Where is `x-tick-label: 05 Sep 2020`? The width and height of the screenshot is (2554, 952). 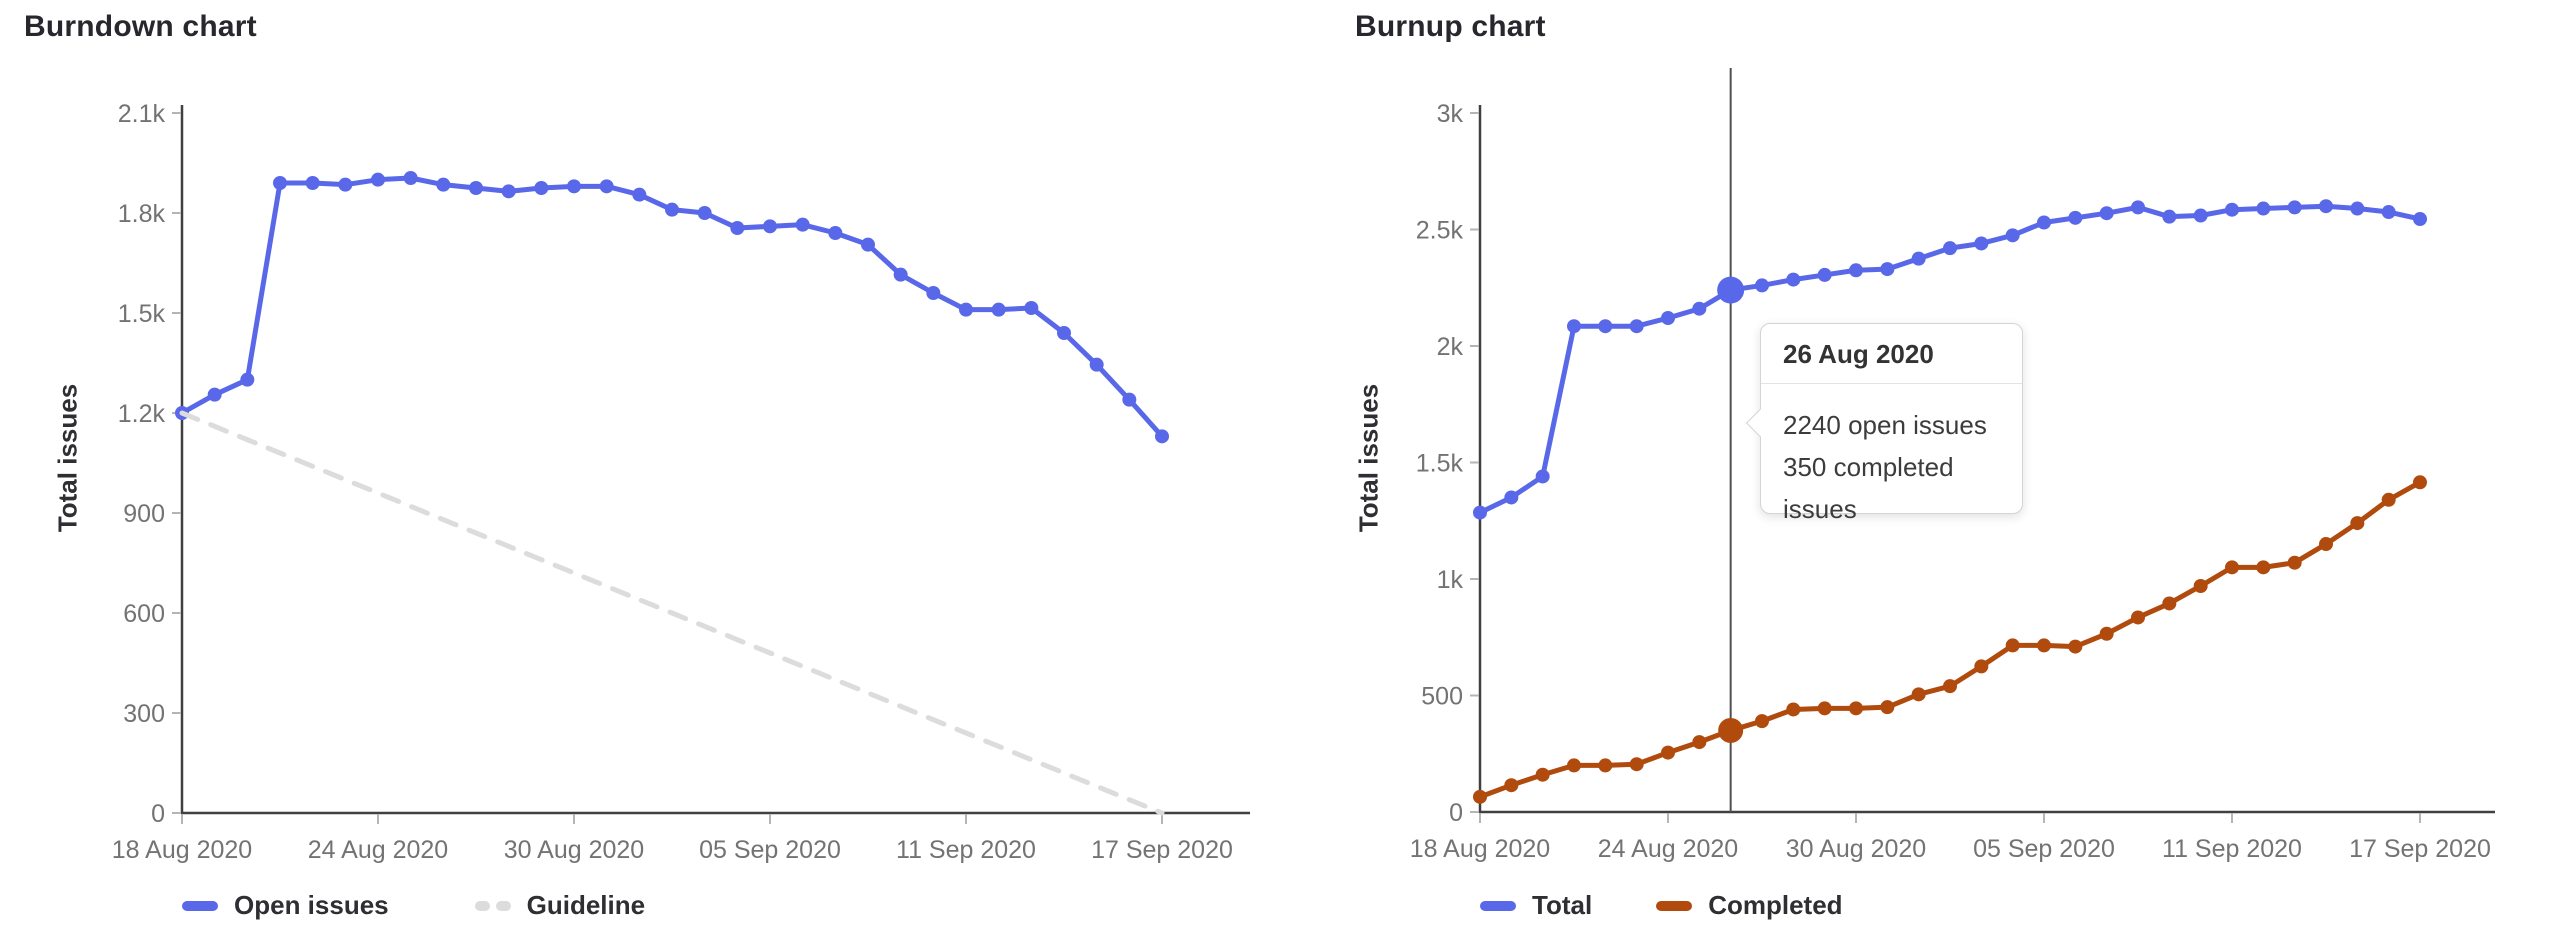 x-tick-label: 05 Sep 2020 is located at coordinates (770, 850).